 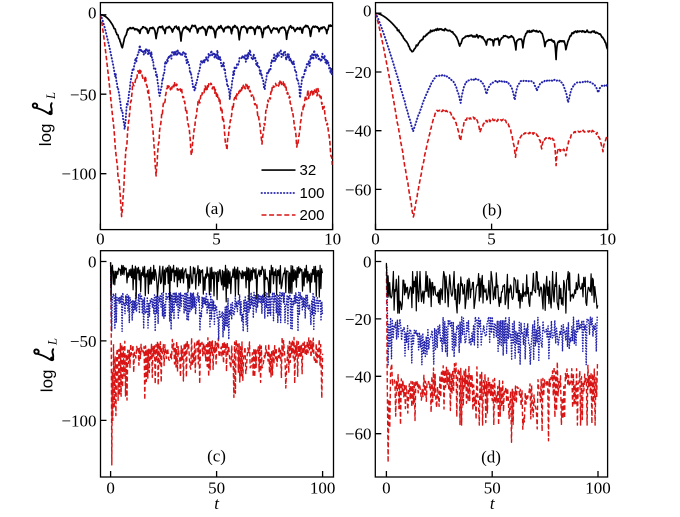 What do you see at coordinates (312, 215) in the screenshot?
I see `svg-text: 200` at bounding box center [312, 215].